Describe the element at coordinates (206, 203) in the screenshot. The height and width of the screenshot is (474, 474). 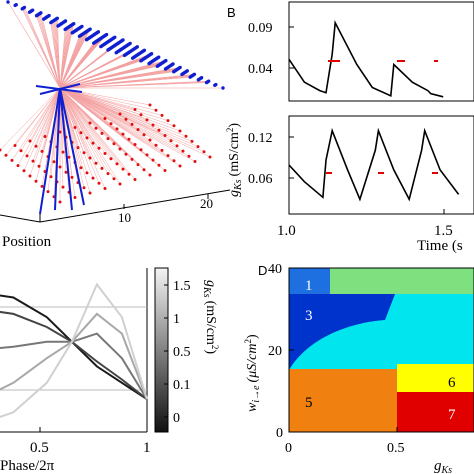
I see `a-tick-20: 20` at that location.